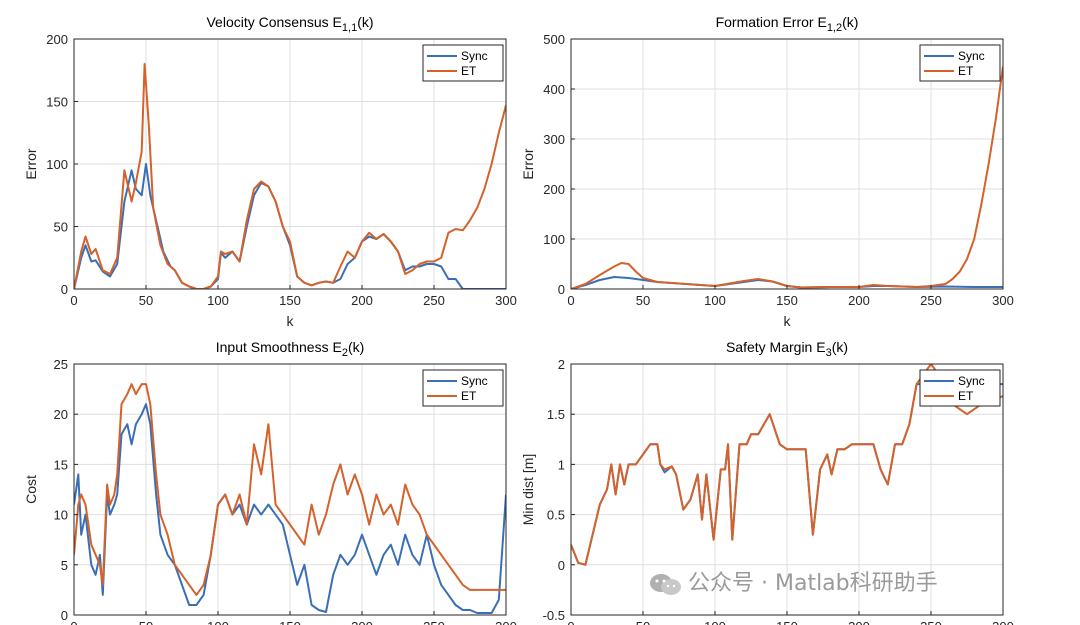  Describe the element at coordinates (561, 364) in the screenshot. I see `y-tick-label: 2` at that location.